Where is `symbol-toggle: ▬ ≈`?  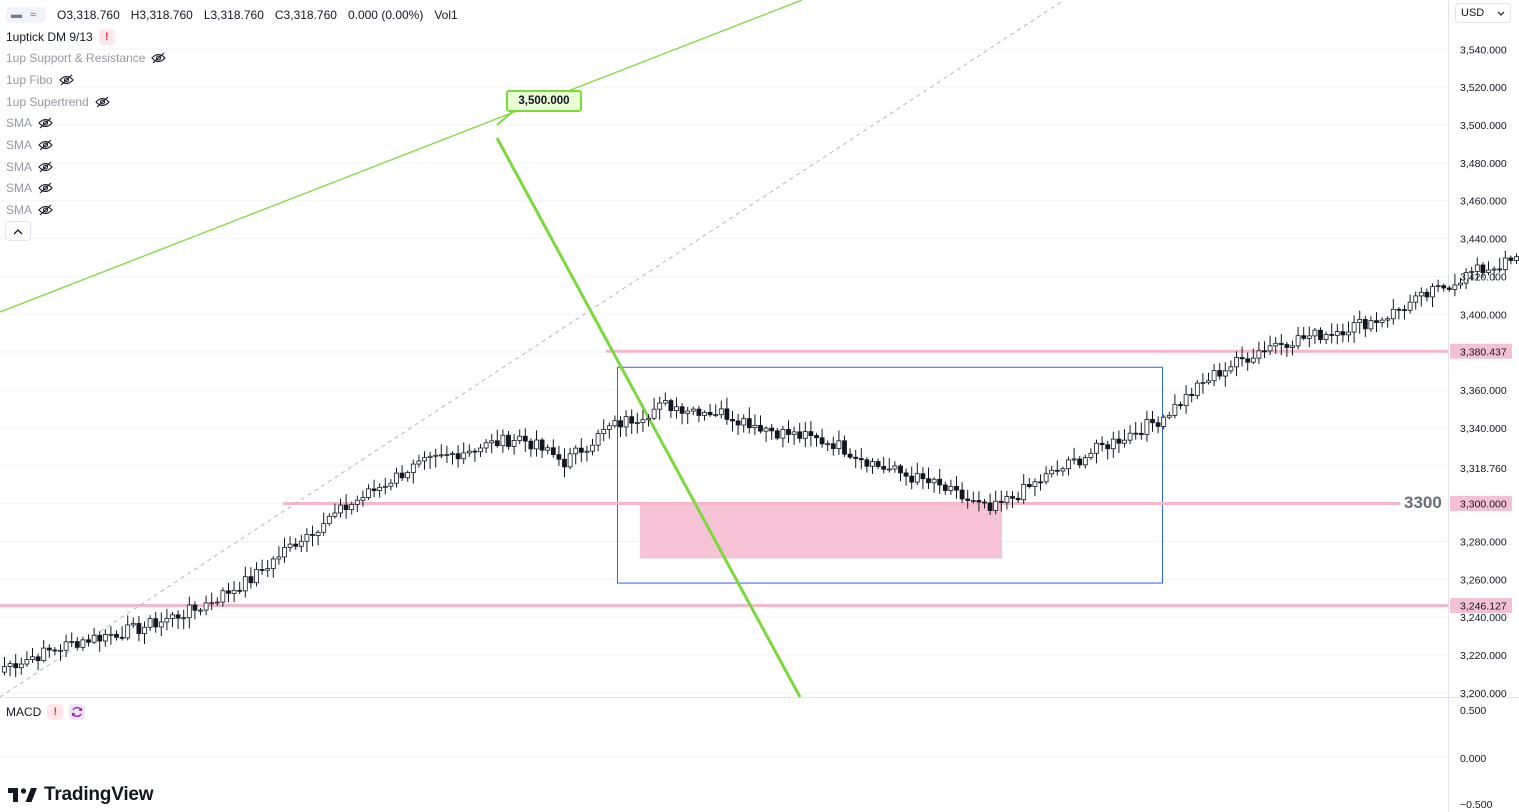
symbol-toggle: ▬ ≈ is located at coordinates (26, 14).